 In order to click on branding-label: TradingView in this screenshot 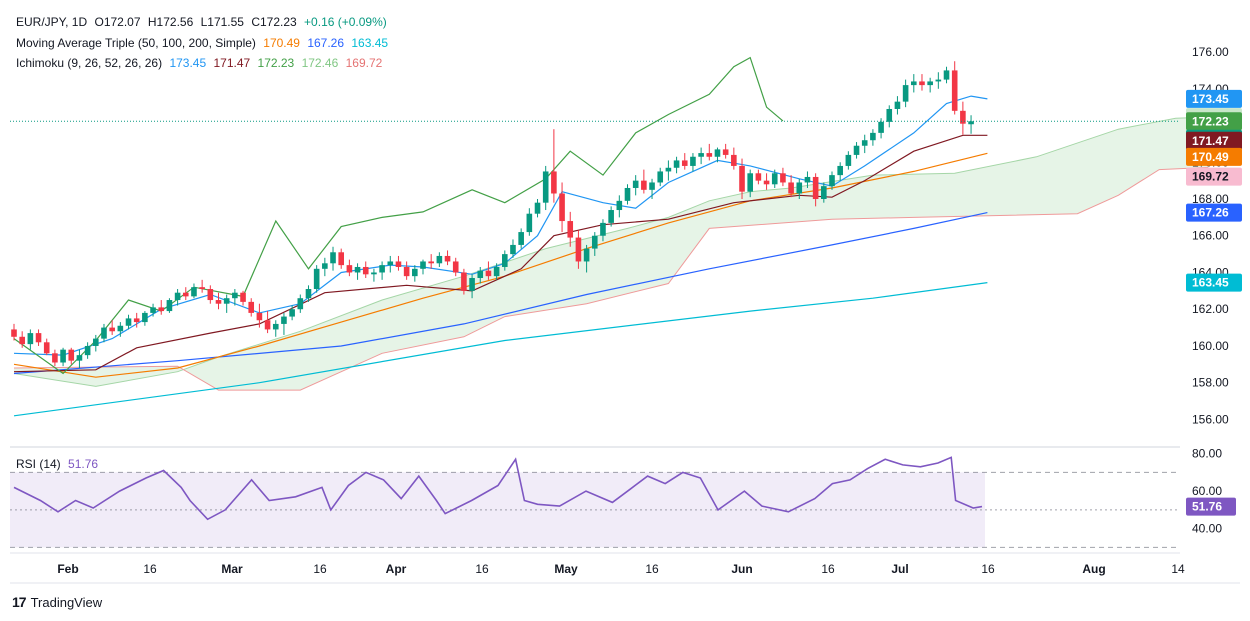, I will do `click(66, 602)`.